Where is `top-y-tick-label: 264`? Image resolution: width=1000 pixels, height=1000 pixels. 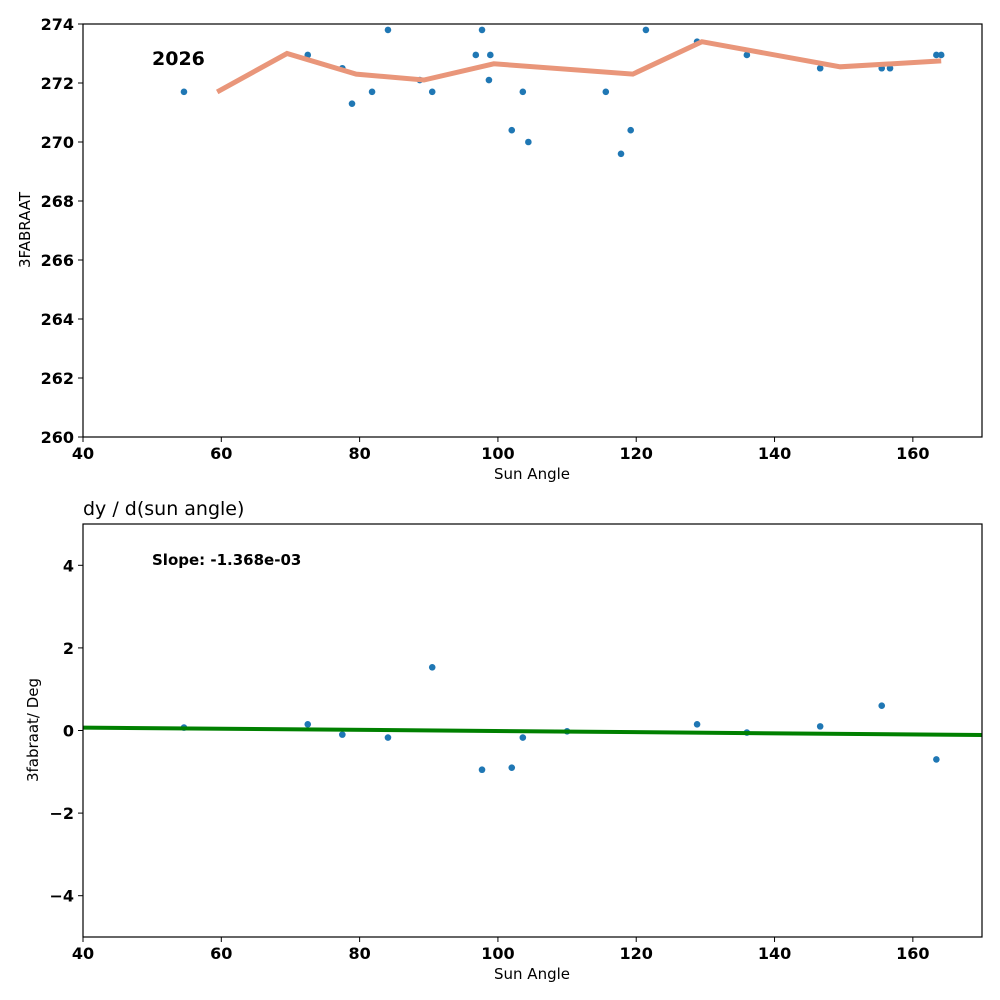 top-y-tick-label: 264 is located at coordinates (57, 319).